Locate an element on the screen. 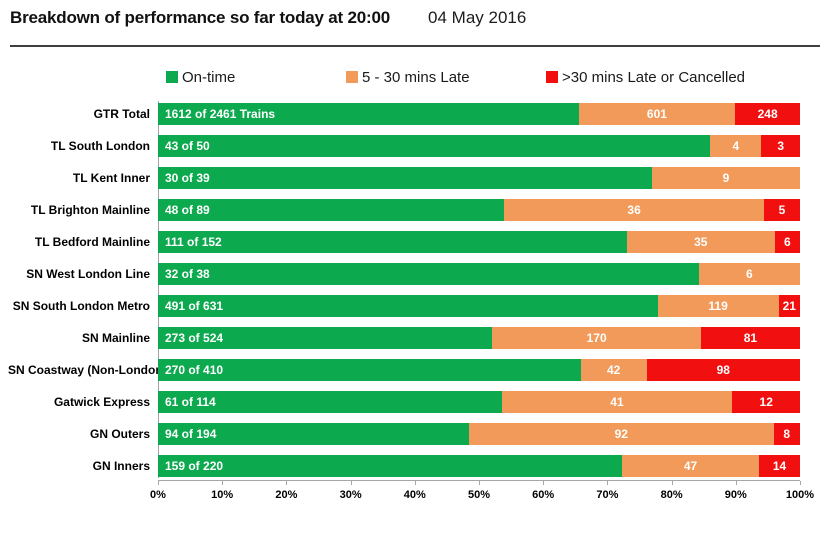 The height and width of the screenshot is (540, 830). bar-segment-on-time: 270 of 410 is located at coordinates (369, 370).